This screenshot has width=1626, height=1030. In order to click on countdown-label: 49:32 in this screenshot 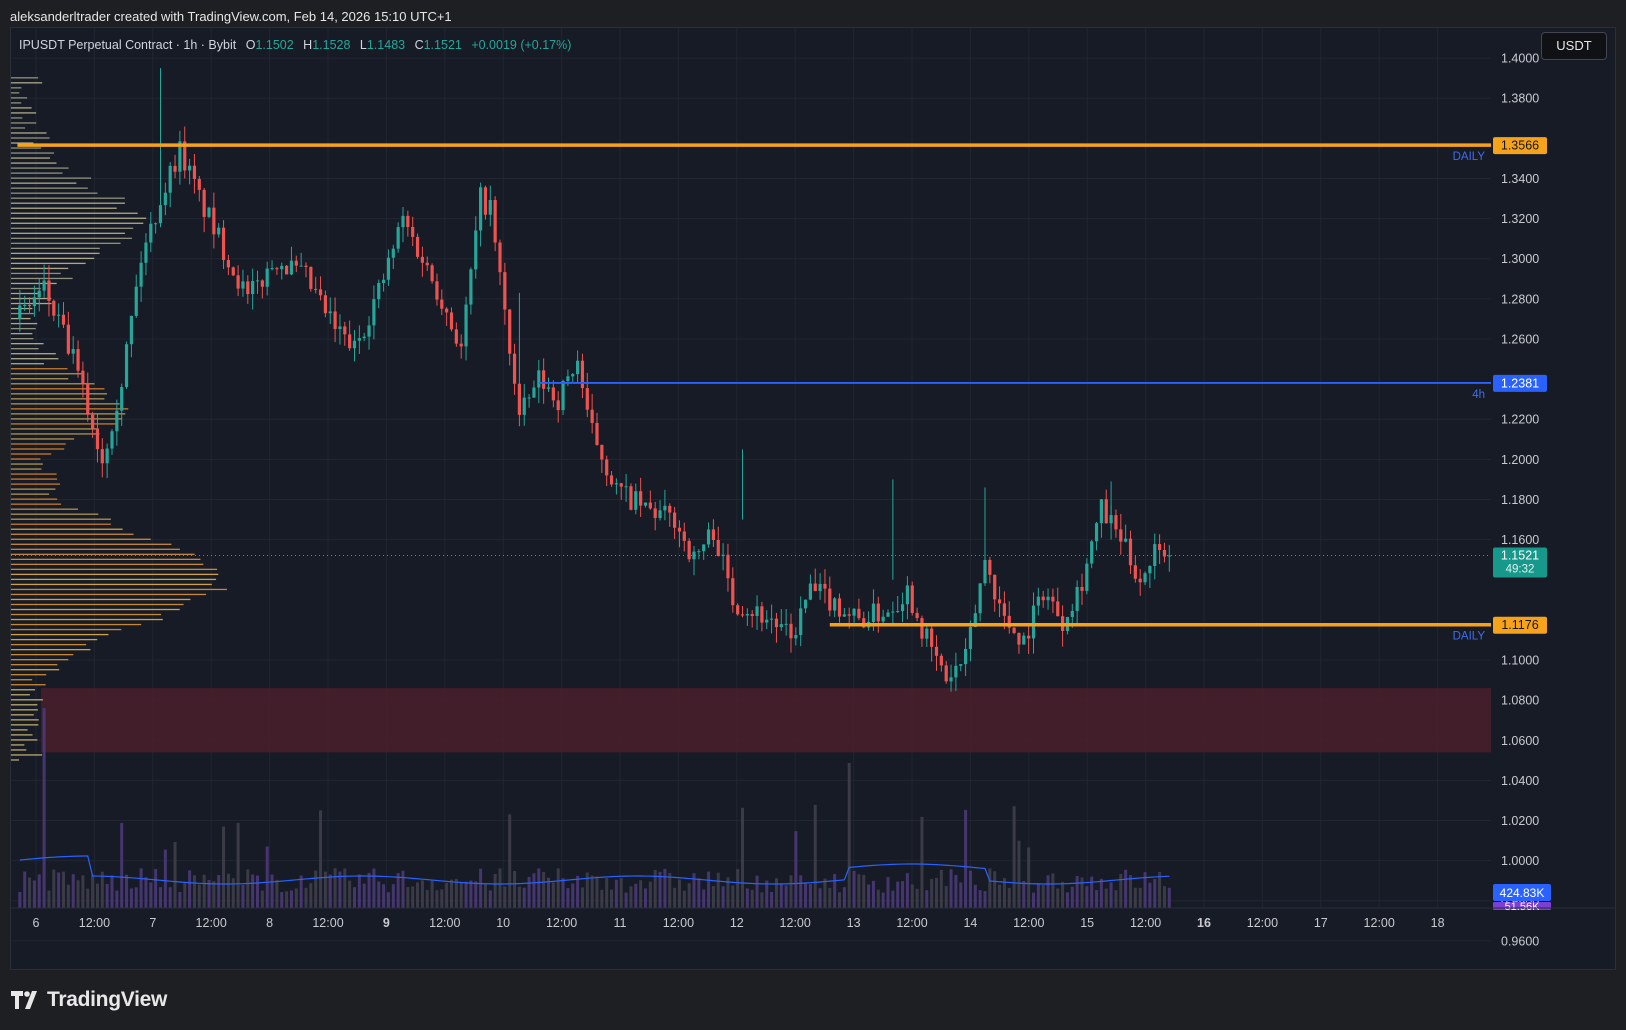, I will do `click(1520, 569)`.